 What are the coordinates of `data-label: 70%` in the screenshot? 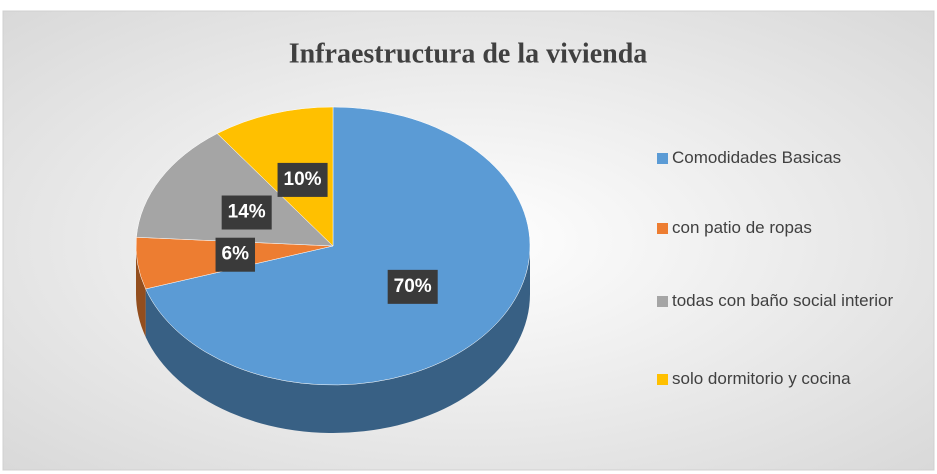 It's located at (413, 286).